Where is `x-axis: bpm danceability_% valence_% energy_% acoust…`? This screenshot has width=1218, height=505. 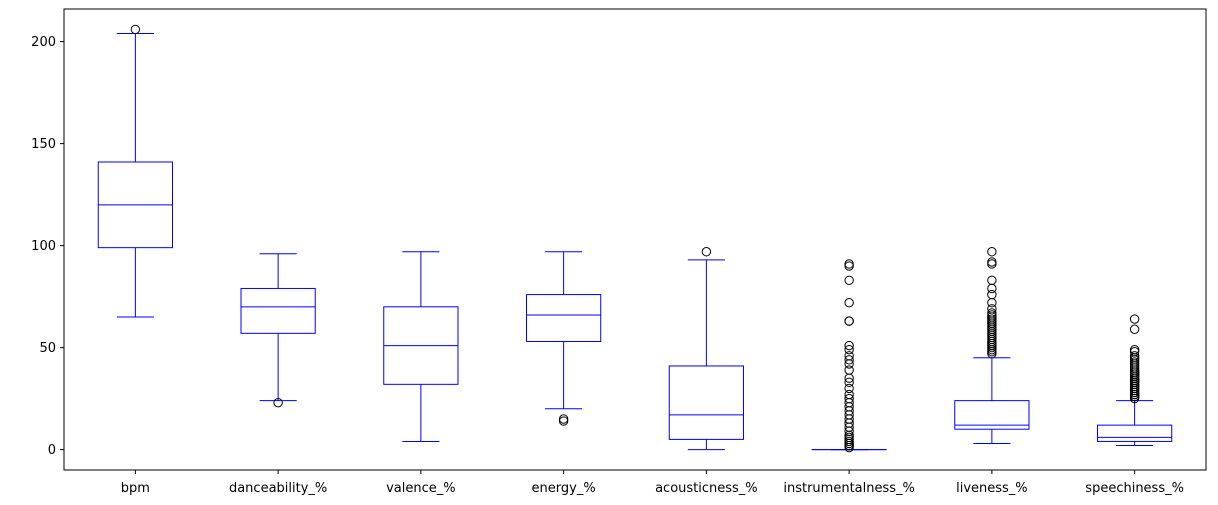 x-axis: bpm danceability_% valence_% energy_% acoust… is located at coordinates (652, 483).